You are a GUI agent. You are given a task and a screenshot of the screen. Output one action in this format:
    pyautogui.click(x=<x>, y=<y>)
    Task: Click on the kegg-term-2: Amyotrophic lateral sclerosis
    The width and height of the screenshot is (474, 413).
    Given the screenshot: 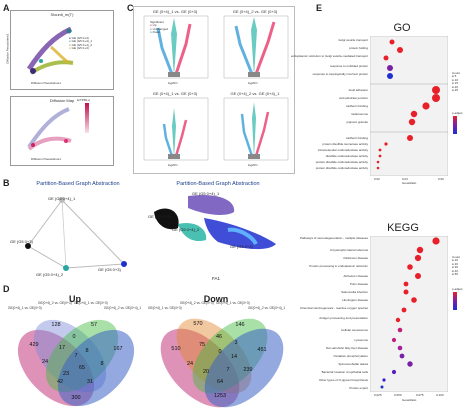 What is the action you would take?
    pyautogui.click(x=348, y=250)
    